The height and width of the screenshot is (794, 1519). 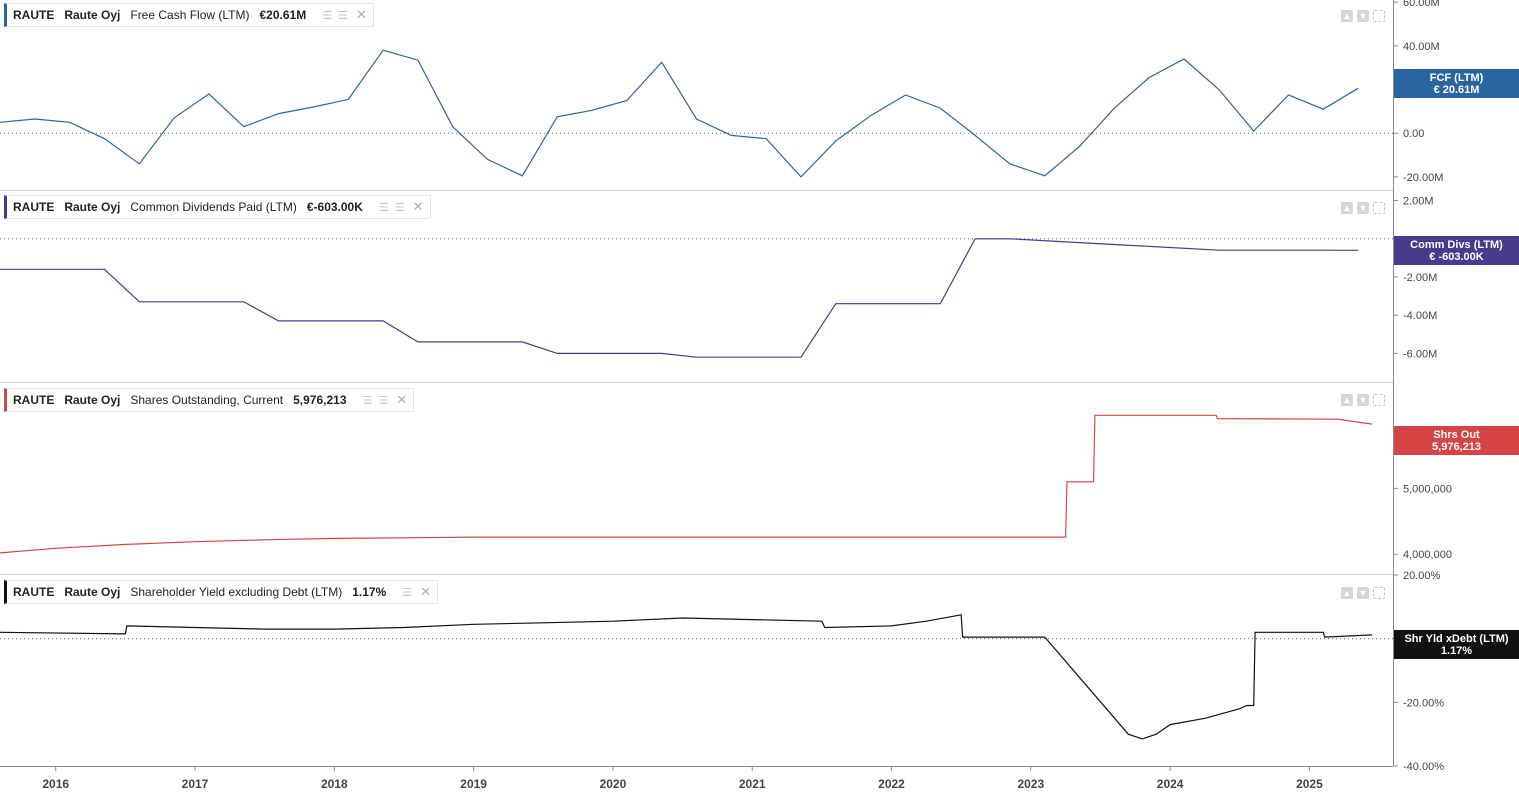 I want to click on legend-value: 1.17%, so click(x=369, y=592).